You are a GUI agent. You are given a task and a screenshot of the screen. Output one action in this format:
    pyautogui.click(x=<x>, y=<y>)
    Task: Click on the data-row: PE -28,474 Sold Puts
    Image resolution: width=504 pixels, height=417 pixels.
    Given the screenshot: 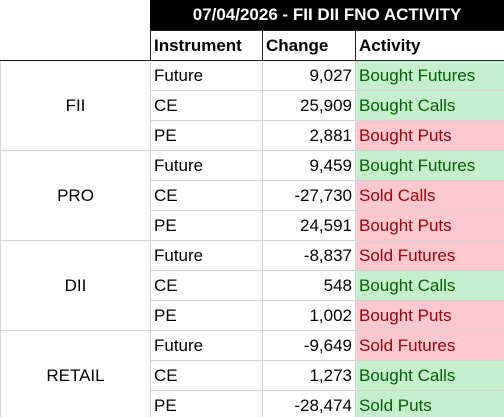 What is the action you would take?
    pyautogui.click(x=252, y=403)
    